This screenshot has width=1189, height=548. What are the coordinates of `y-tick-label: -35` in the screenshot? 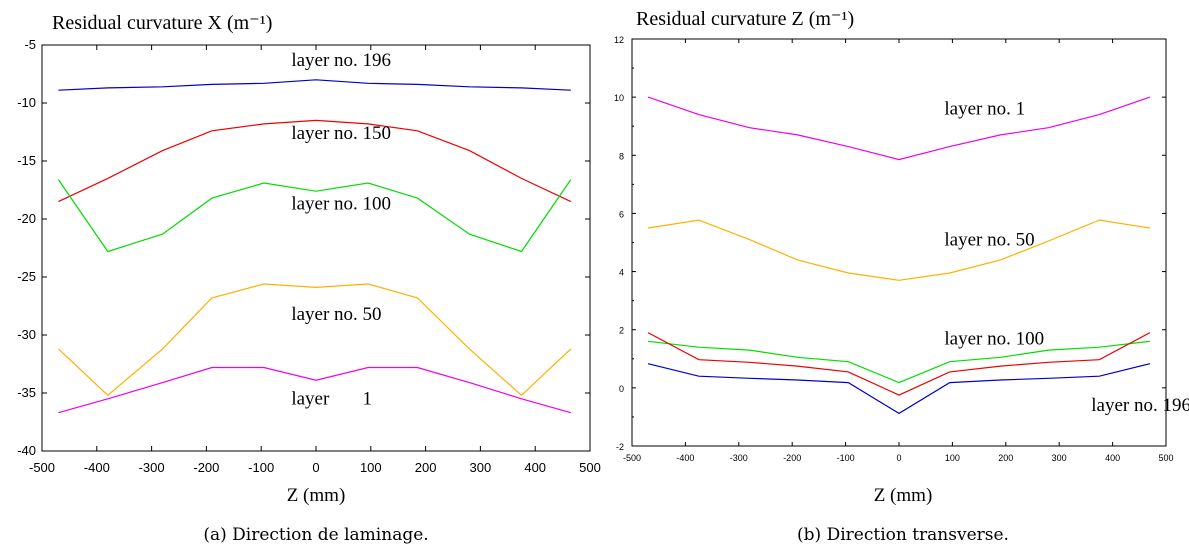 It's located at (26, 392).